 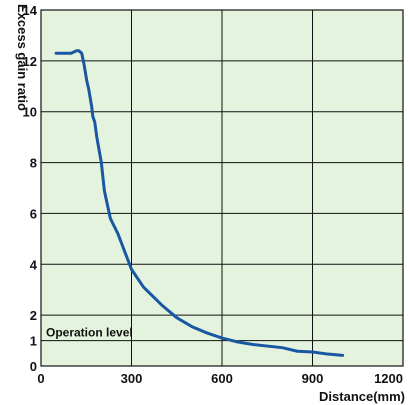 What do you see at coordinates (30, 10) in the screenshot?
I see `y-tick-label-8: 14` at bounding box center [30, 10].